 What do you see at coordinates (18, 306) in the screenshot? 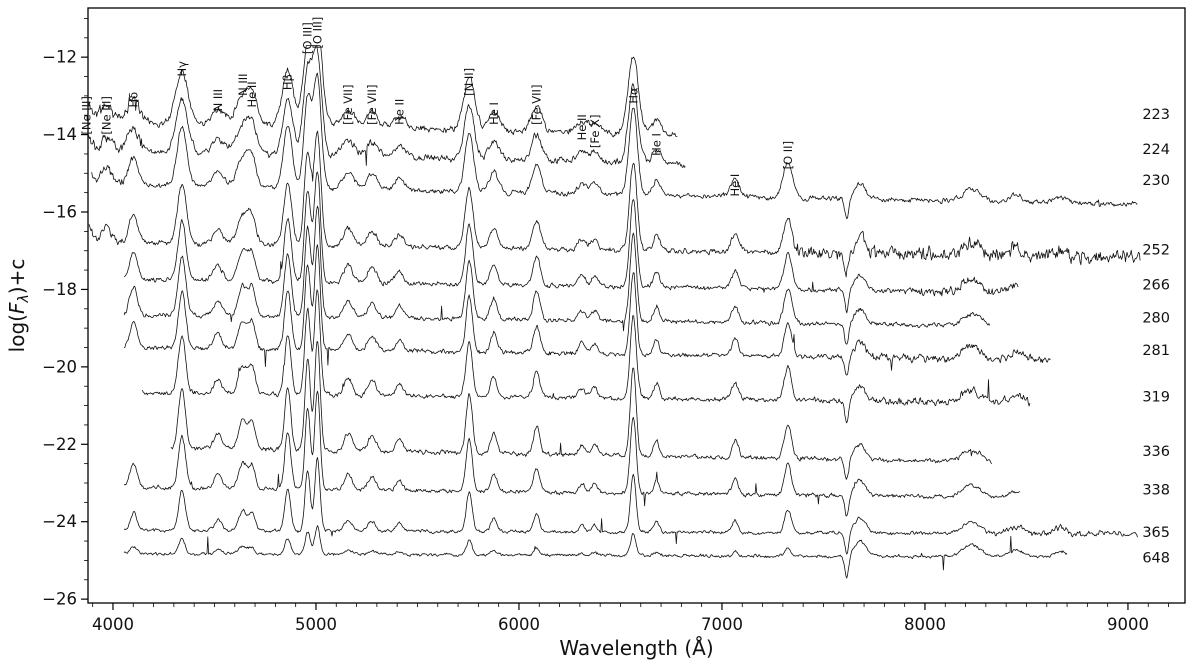
I see `y-axis-label: log(Fλ)+c` at bounding box center [18, 306].